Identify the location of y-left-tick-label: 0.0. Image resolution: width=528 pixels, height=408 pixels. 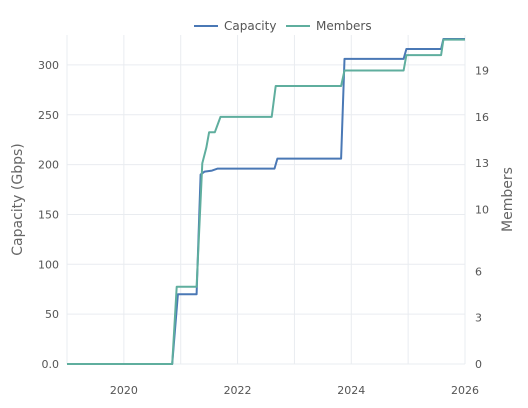
(51, 364).